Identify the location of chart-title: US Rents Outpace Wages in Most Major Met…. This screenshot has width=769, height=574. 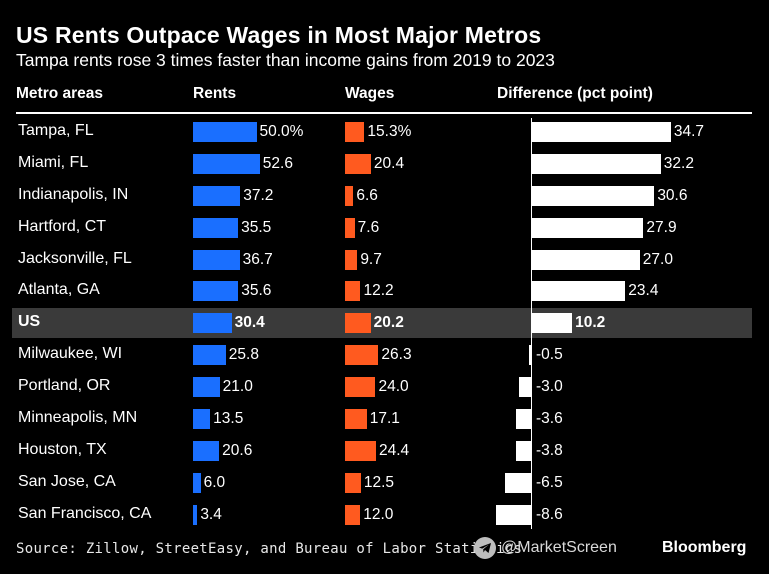
(279, 35).